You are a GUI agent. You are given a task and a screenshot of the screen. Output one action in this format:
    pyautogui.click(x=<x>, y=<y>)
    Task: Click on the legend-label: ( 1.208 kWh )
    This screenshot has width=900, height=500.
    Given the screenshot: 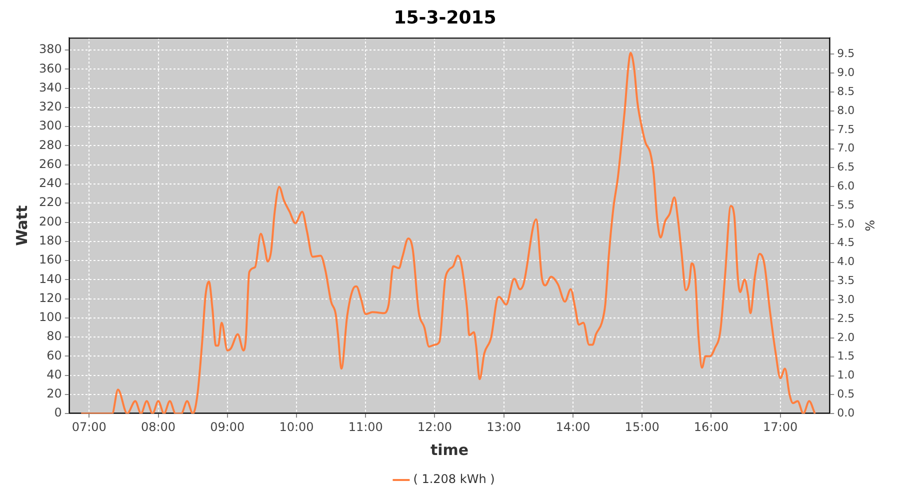 What is the action you would take?
    pyautogui.click(x=454, y=479)
    